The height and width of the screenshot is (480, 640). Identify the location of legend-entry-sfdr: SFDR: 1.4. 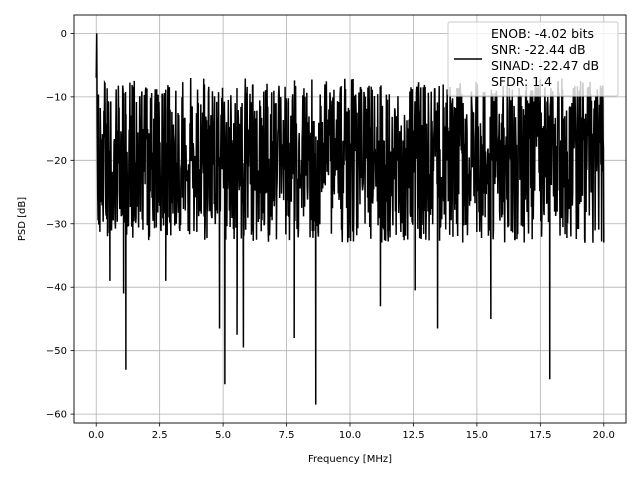
(521, 81).